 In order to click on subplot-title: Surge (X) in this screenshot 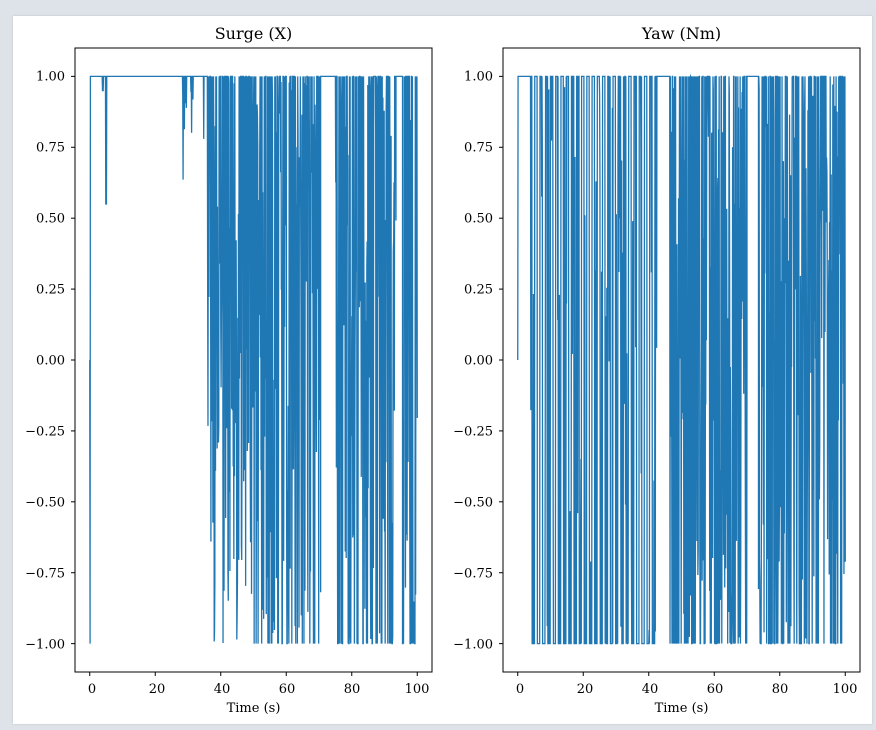, I will do `click(254, 33)`.